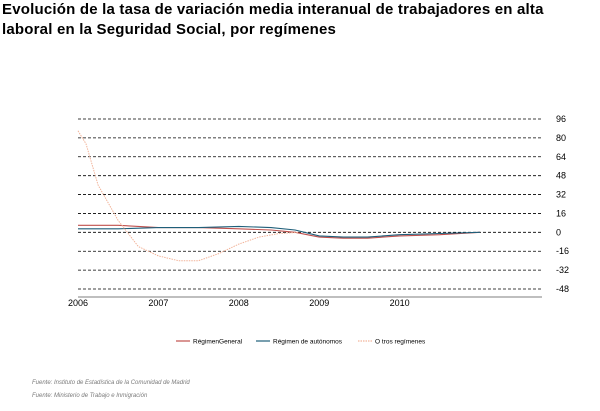 The width and height of the screenshot is (600, 411). Describe the element at coordinates (562, 289) in the screenshot. I see `y-tick-label: -48` at that location.